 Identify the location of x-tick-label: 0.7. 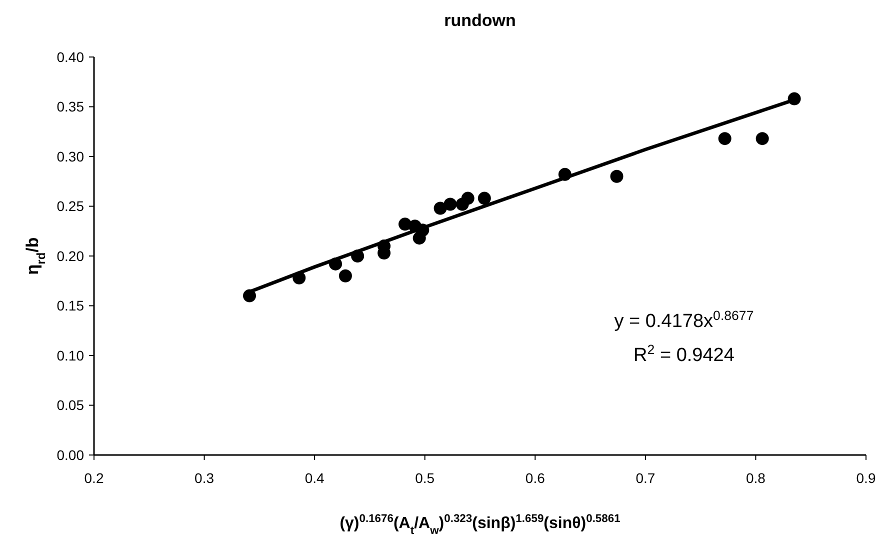
(646, 478).